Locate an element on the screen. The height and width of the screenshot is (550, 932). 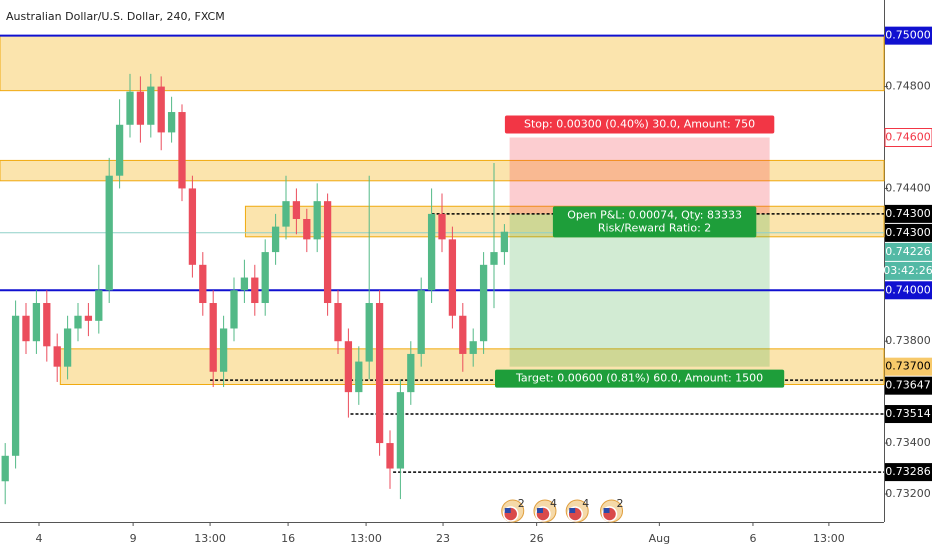
x-tick-label: Aug is located at coordinates (659, 538).